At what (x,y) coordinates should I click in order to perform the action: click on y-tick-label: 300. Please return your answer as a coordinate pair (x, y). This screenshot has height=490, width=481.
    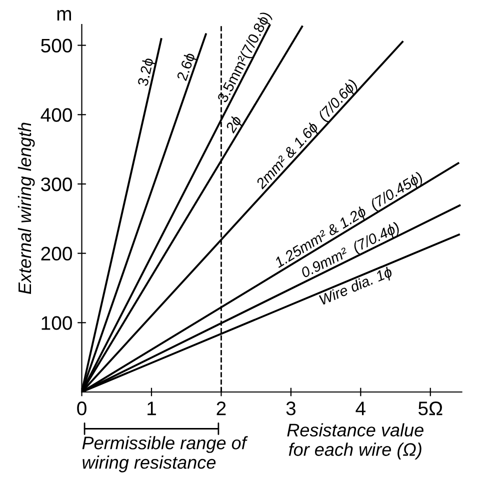
    Looking at the image, I should click on (56, 184).